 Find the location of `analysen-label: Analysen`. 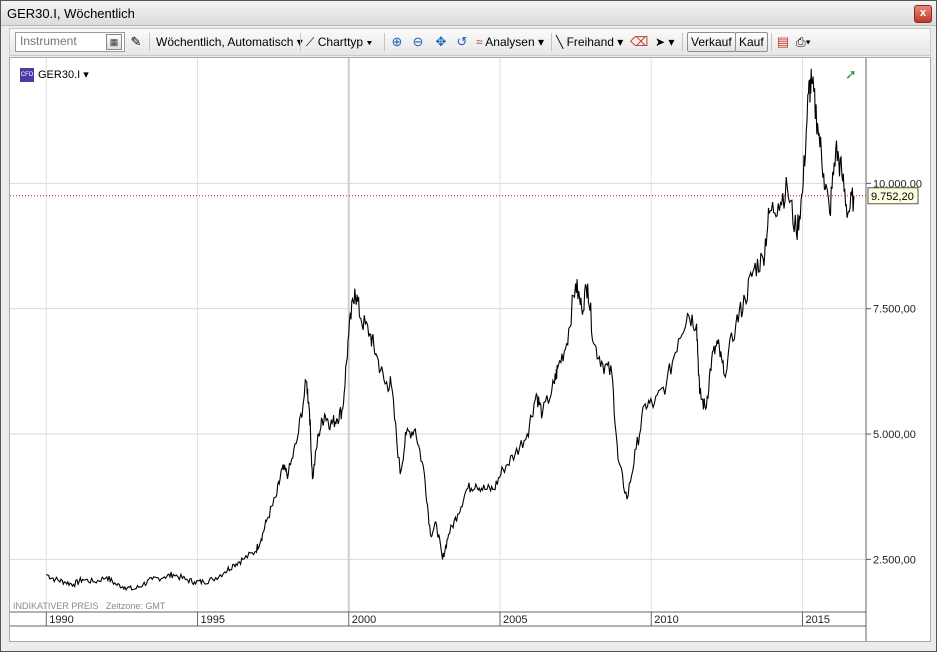

analysen-label: Analysen is located at coordinates (510, 42).